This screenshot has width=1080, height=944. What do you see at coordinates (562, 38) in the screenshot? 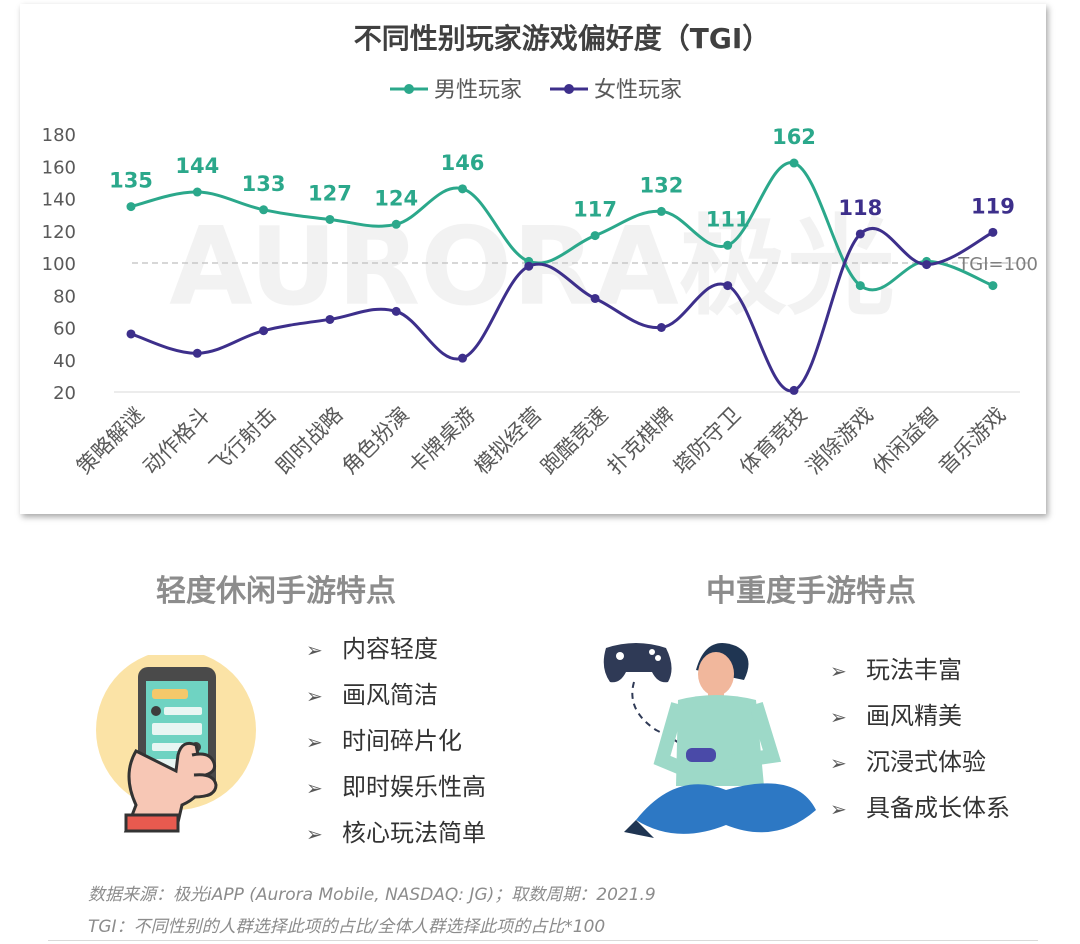
I see `chart-title: 不同性别玩家游戏偏好度（TGI）` at bounding box center [562, 38].